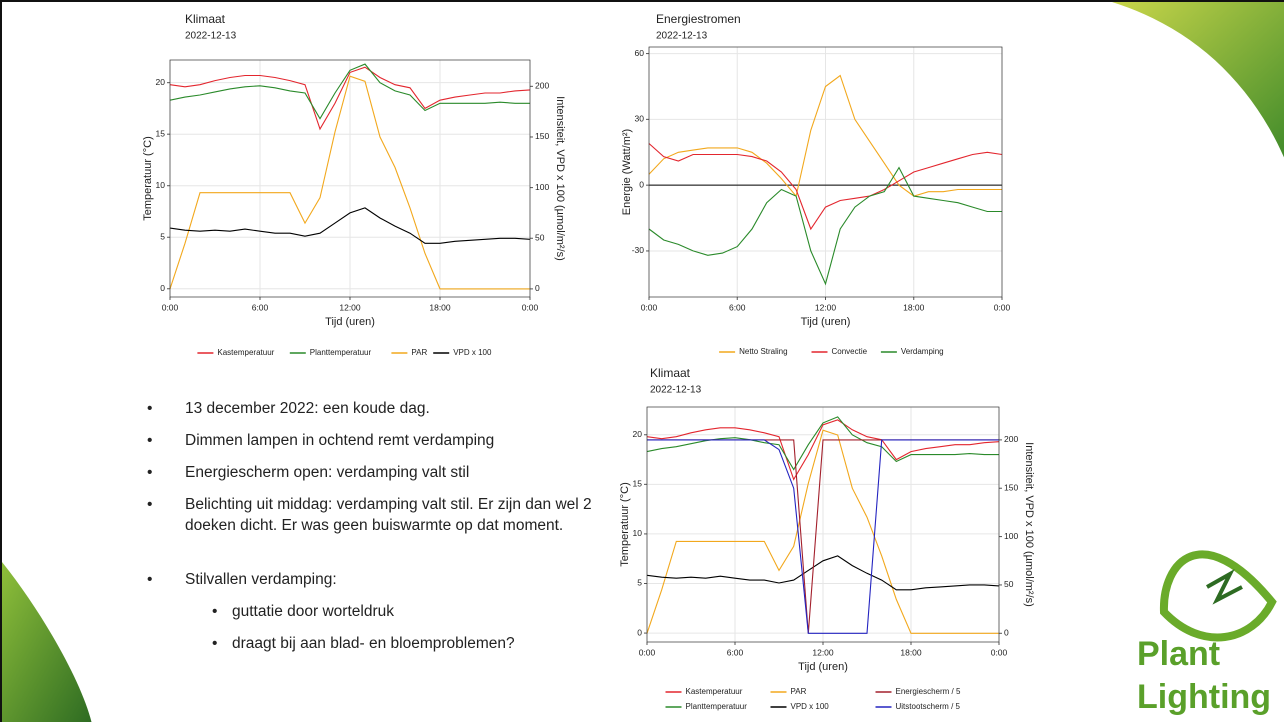  What do you see at coordinates (763, 351) in the screenshot?
I see `legend-label: Netto Straling` at bounding box center [763, 351].